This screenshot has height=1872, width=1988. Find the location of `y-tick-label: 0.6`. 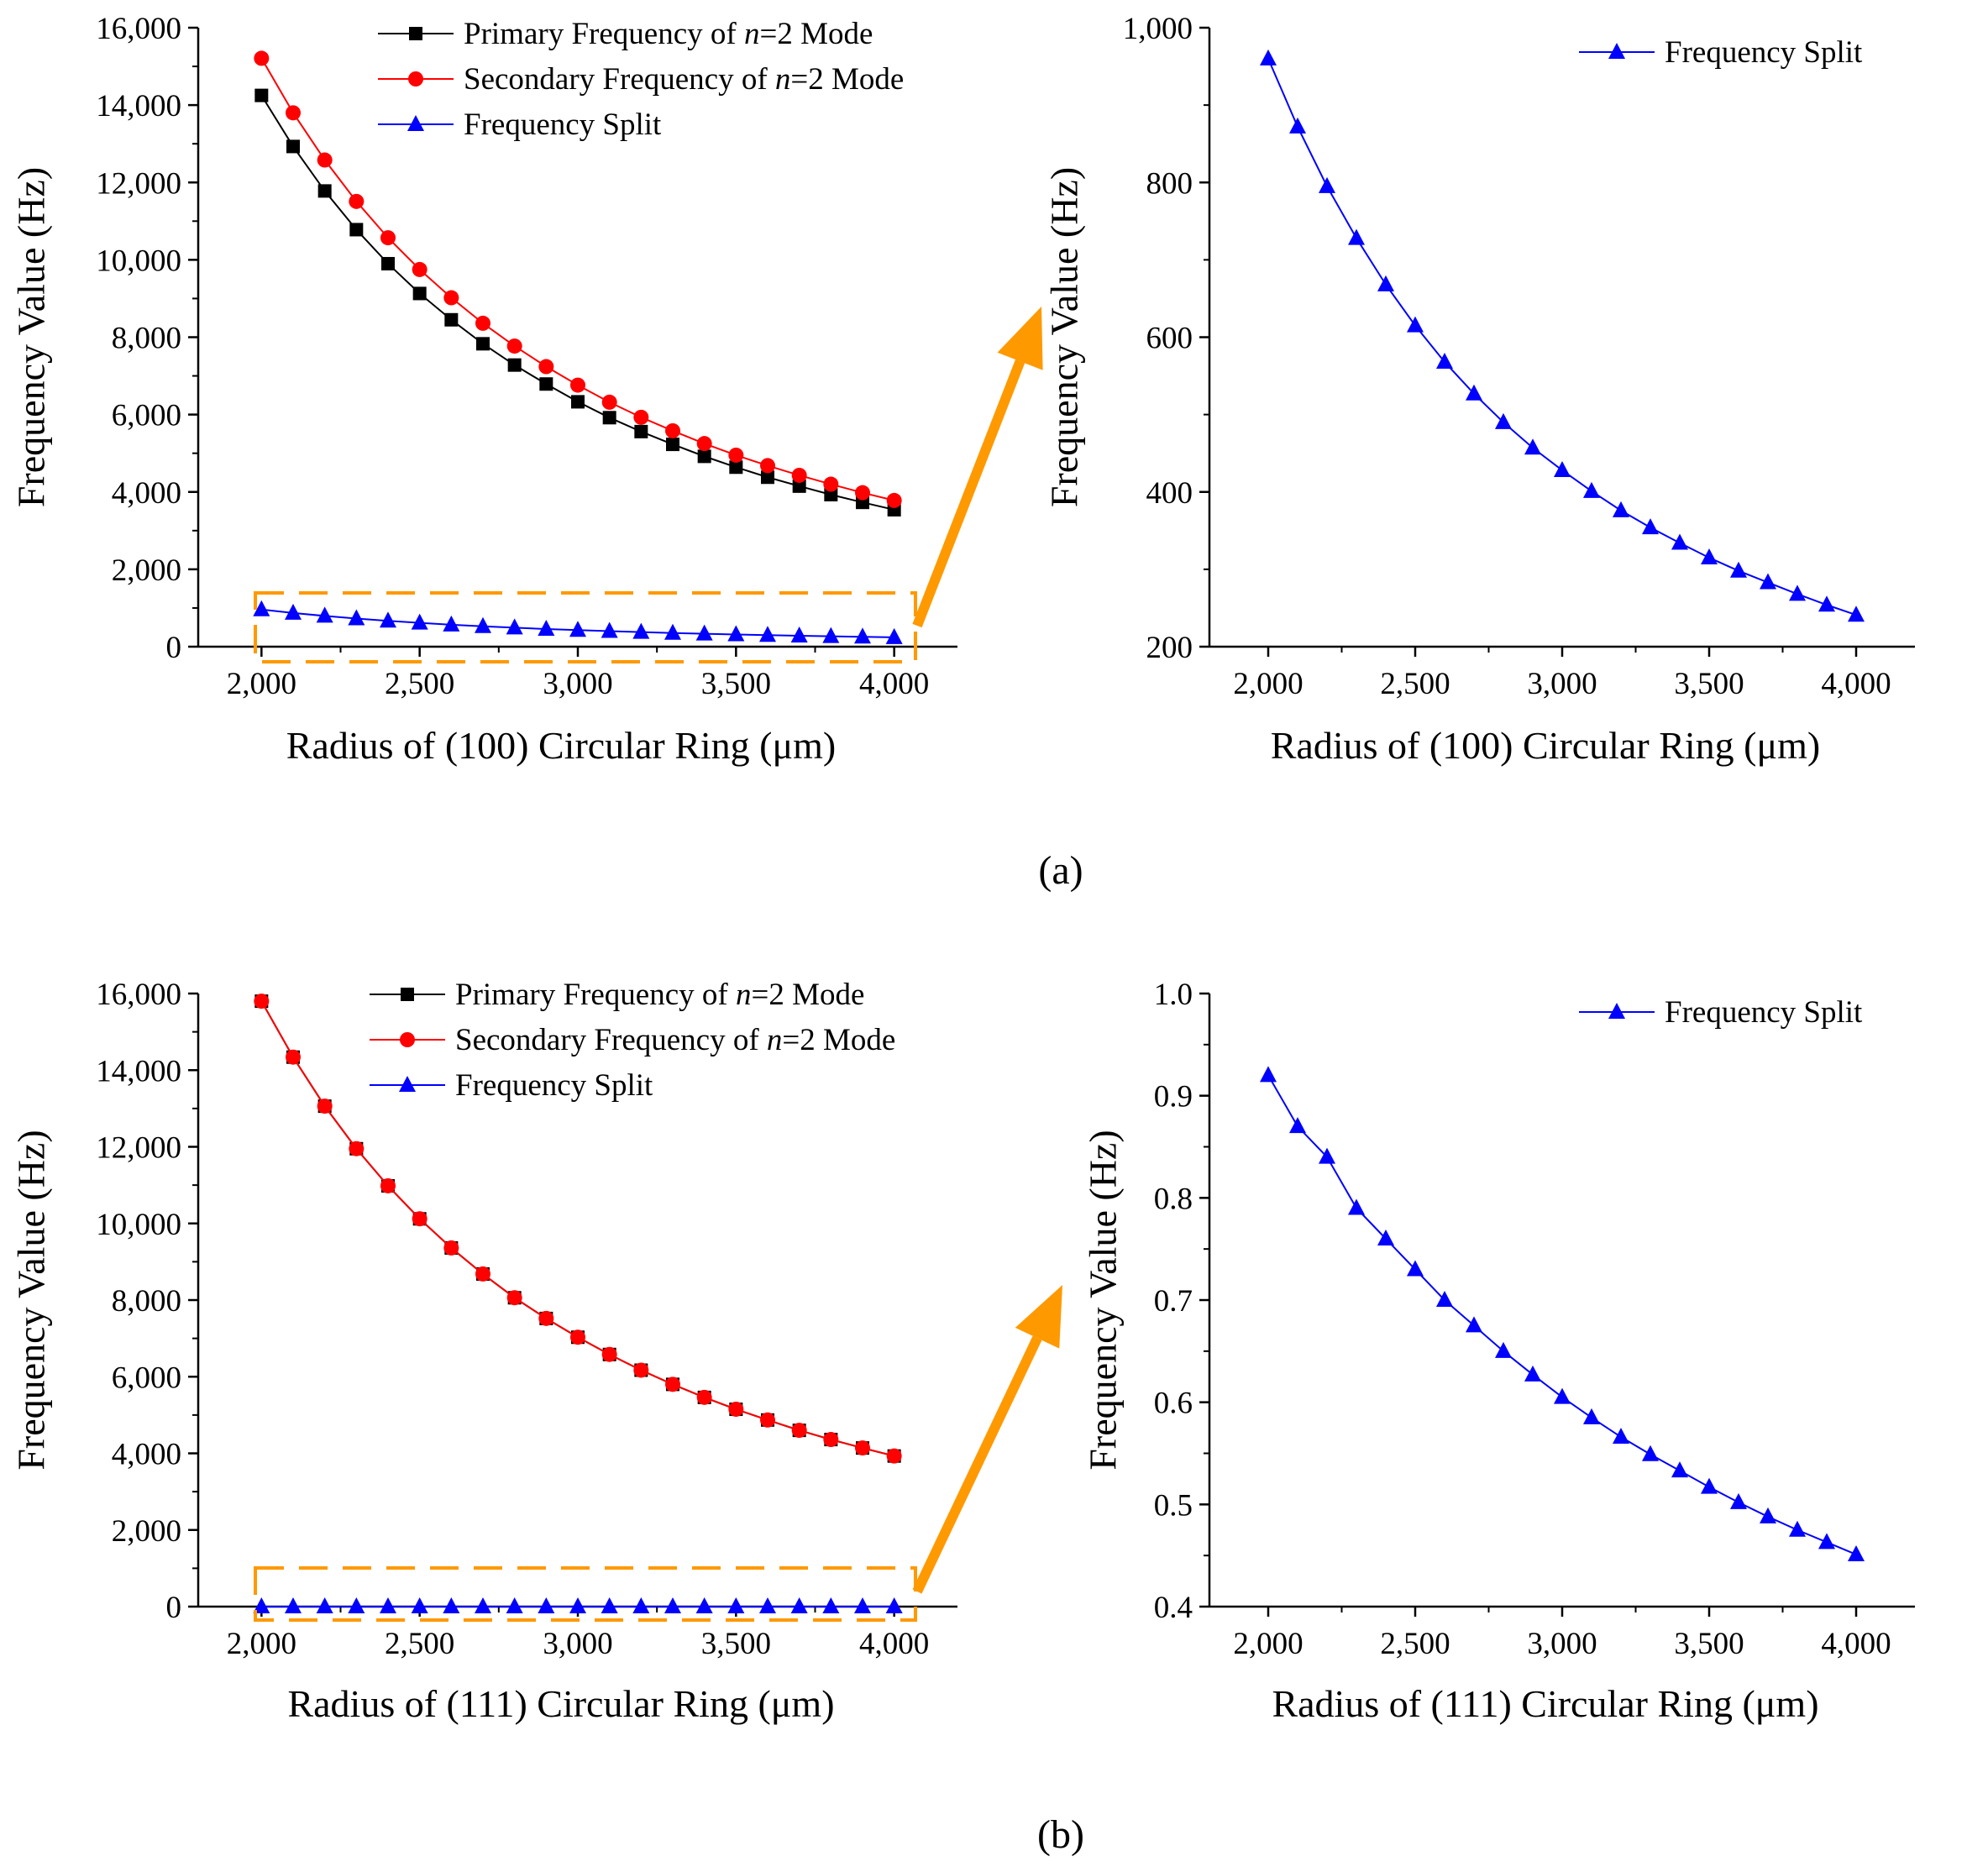

y-tick-label: 0.6 is located at coordinates (1174, 1404).